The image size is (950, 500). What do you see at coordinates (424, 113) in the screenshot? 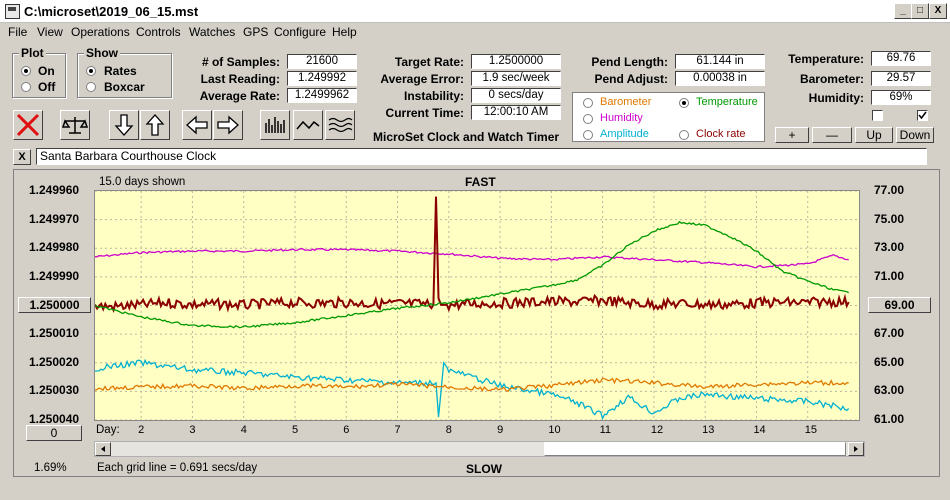
I see `current-time-label: Current Time:` at bounding box center [424, 113].